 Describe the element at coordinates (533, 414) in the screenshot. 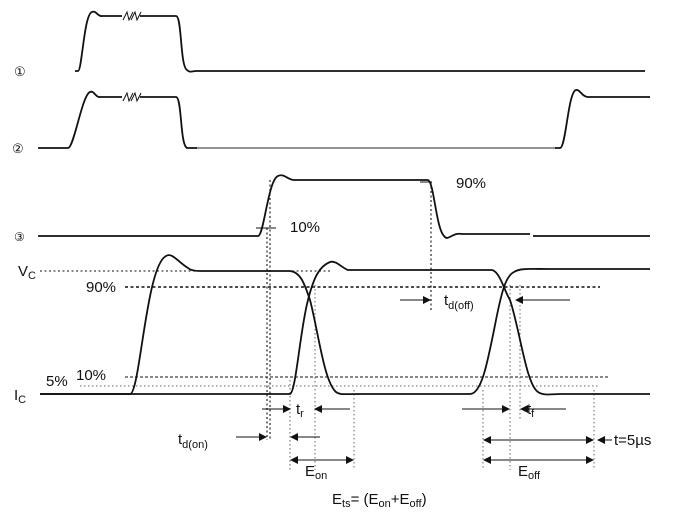

I see `tf-sub: f` at that location.